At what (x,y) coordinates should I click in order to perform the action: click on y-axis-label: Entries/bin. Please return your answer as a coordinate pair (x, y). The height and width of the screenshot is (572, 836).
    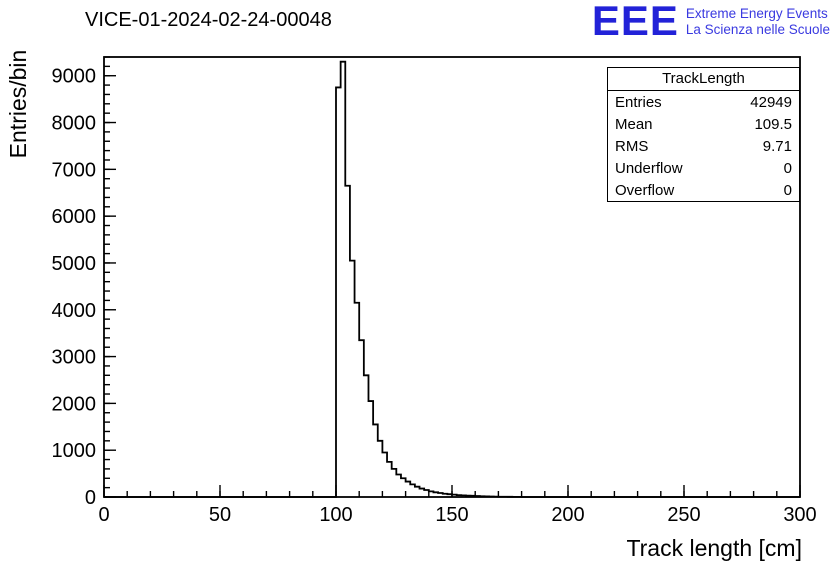
    Looking at the image, I should click on (18, 104).